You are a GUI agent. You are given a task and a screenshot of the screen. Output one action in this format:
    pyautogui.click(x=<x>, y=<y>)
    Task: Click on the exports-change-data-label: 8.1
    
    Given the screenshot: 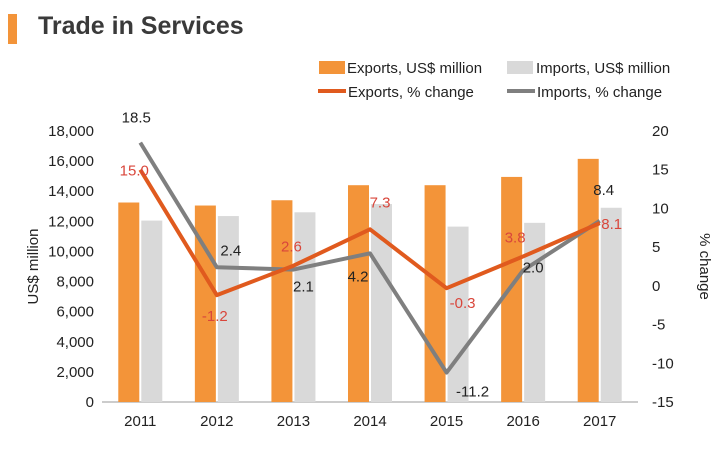 What is the action you would take?
    pyautogui.click(x=611, y=224)
    